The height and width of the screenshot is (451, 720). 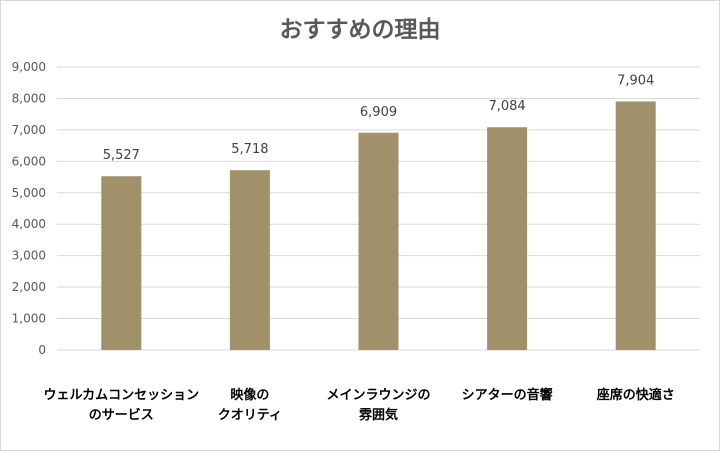 I want to click on category-label: メインラウンジの, so click(x=378, y=395).